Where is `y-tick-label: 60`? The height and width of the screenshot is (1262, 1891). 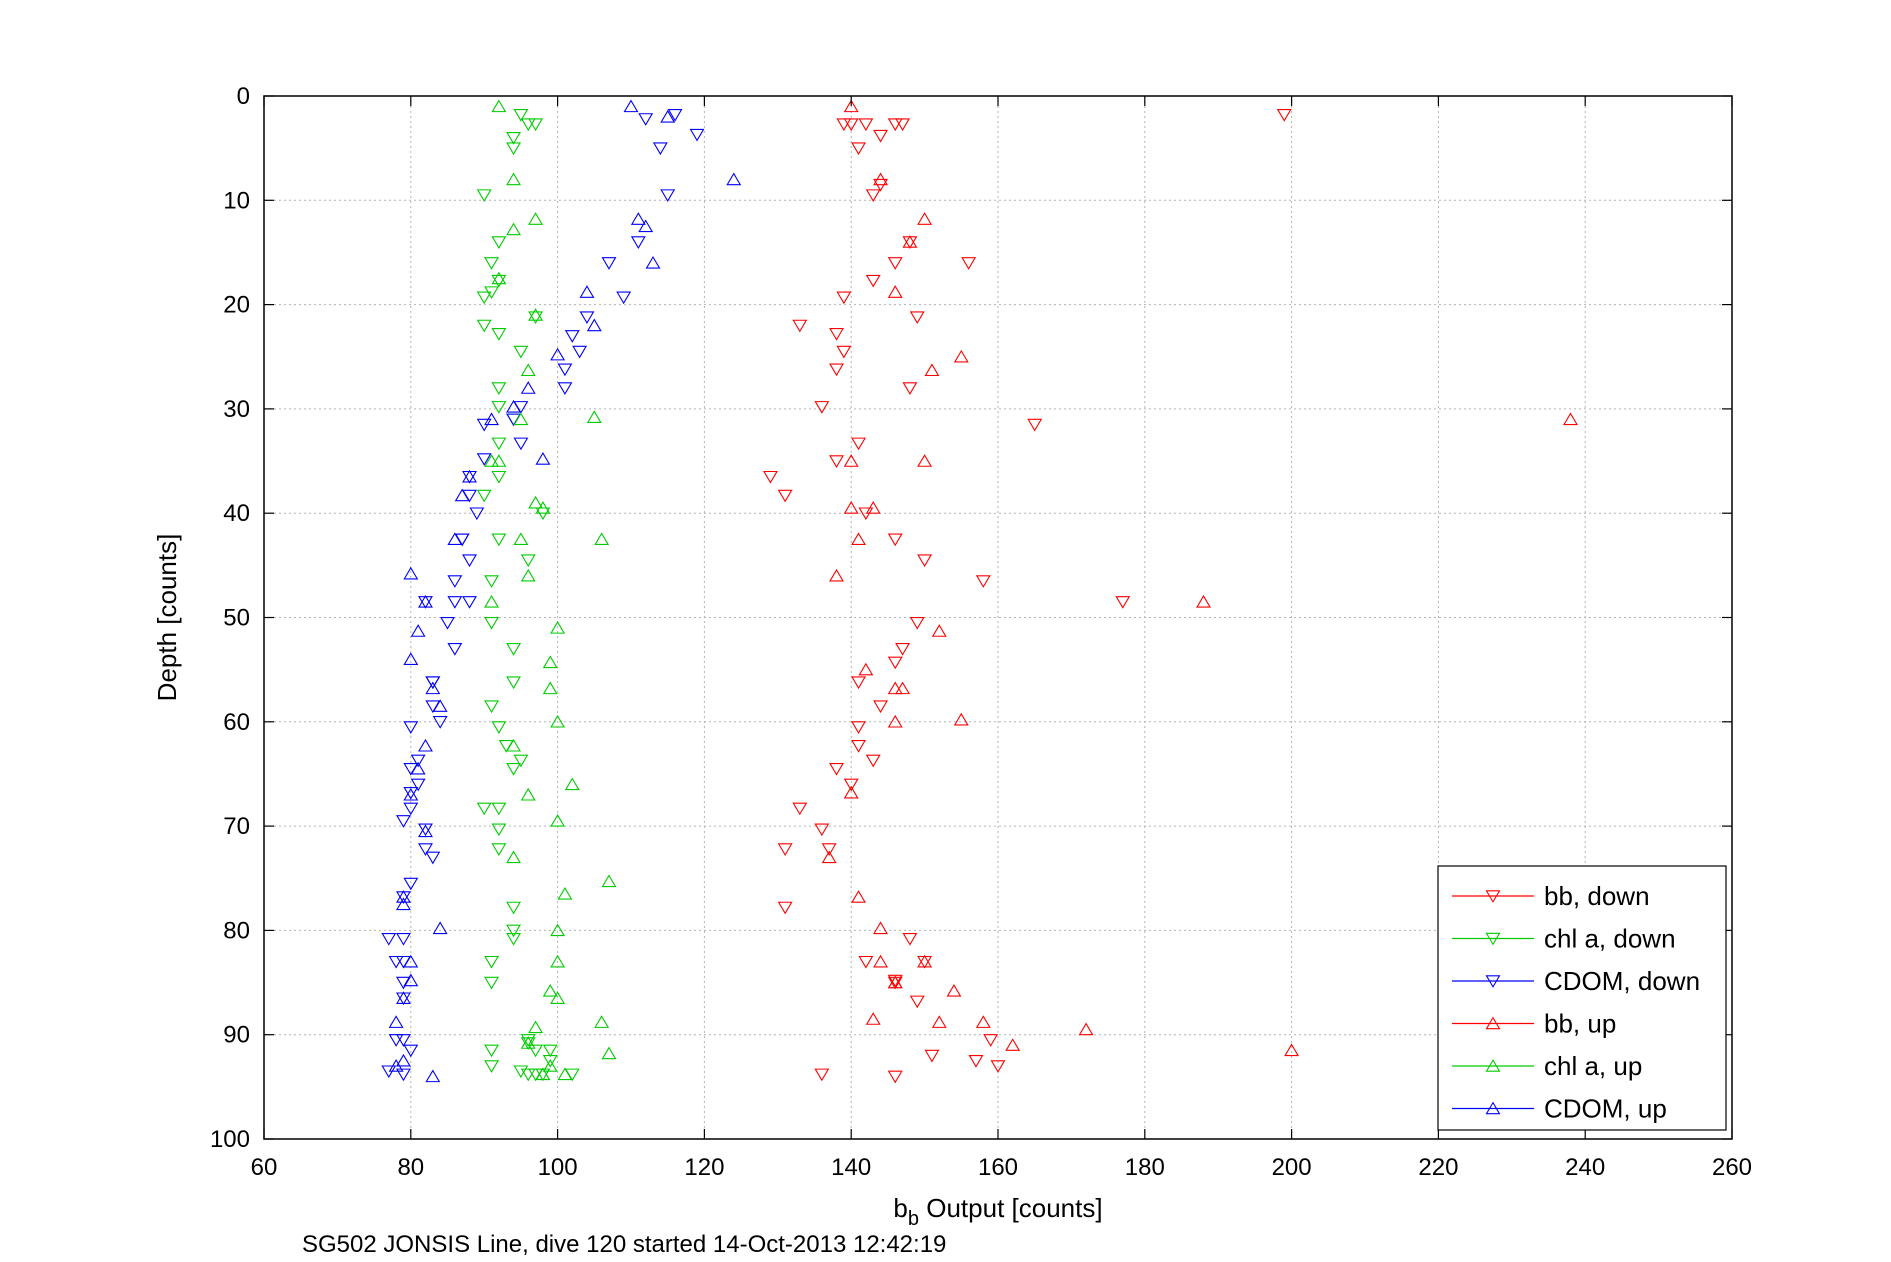 y-tick-label: 60 is located at coordinates (236, 722).